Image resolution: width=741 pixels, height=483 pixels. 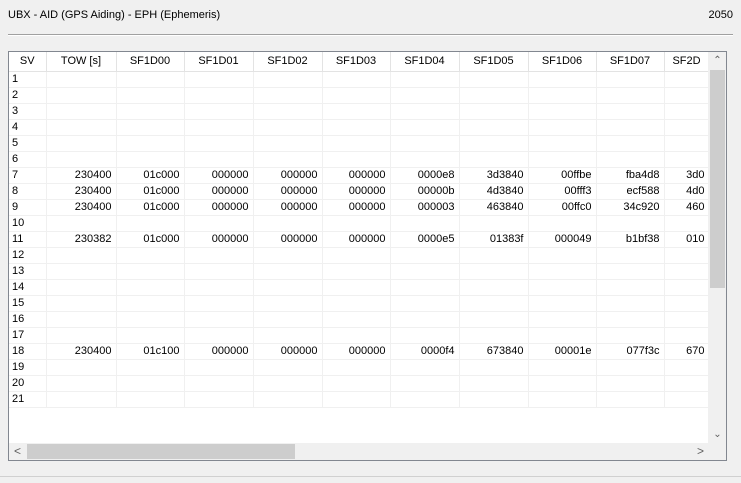 I want to click on table-row: 13, so click(x=359, y=271).